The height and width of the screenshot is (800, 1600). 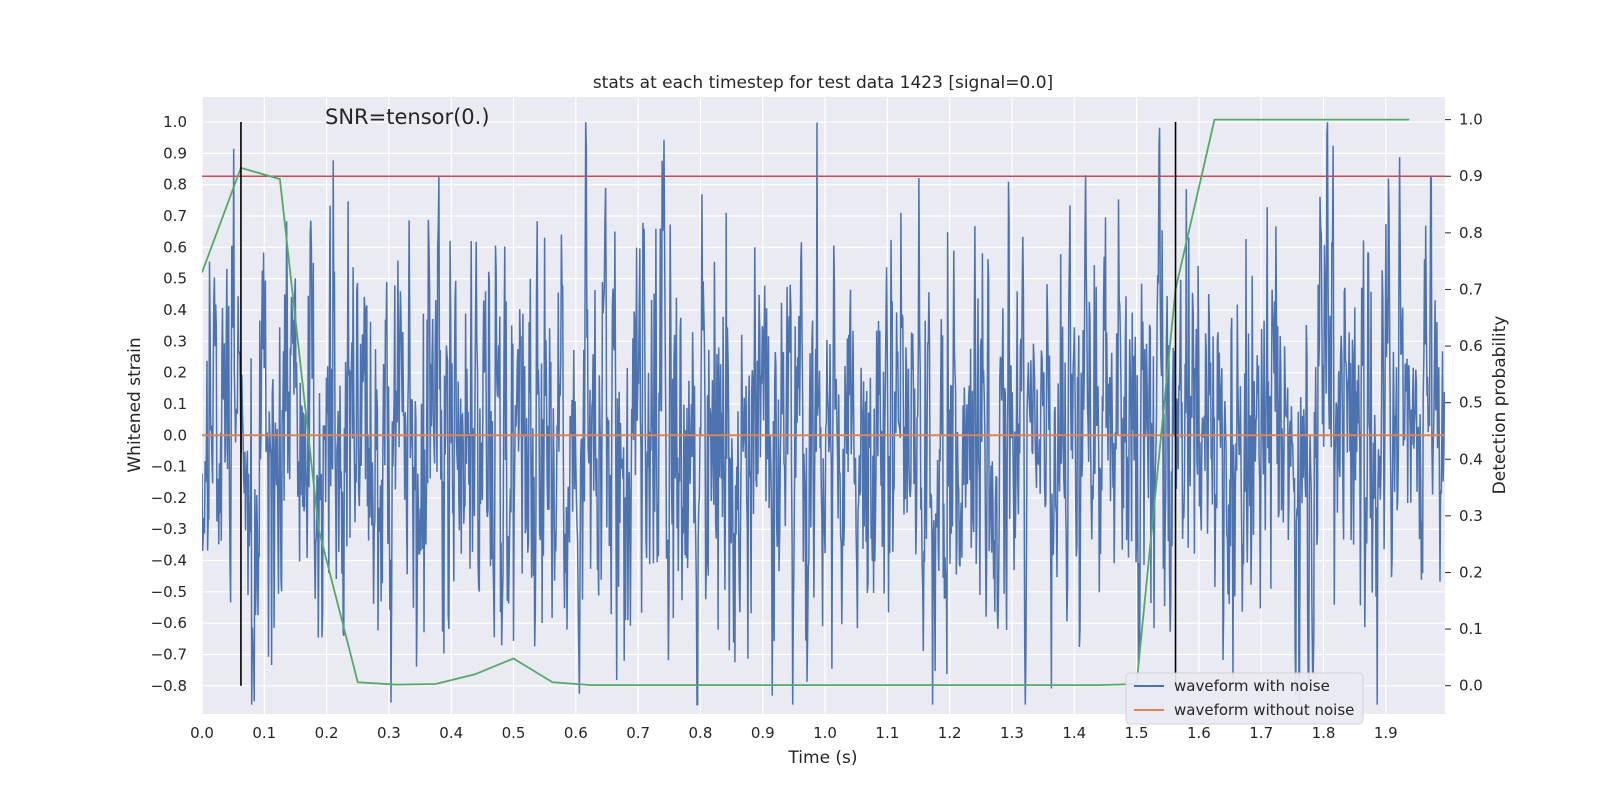 I want to click on y-right-tick-label-10: 0.0, so click(x=1471, y=686).